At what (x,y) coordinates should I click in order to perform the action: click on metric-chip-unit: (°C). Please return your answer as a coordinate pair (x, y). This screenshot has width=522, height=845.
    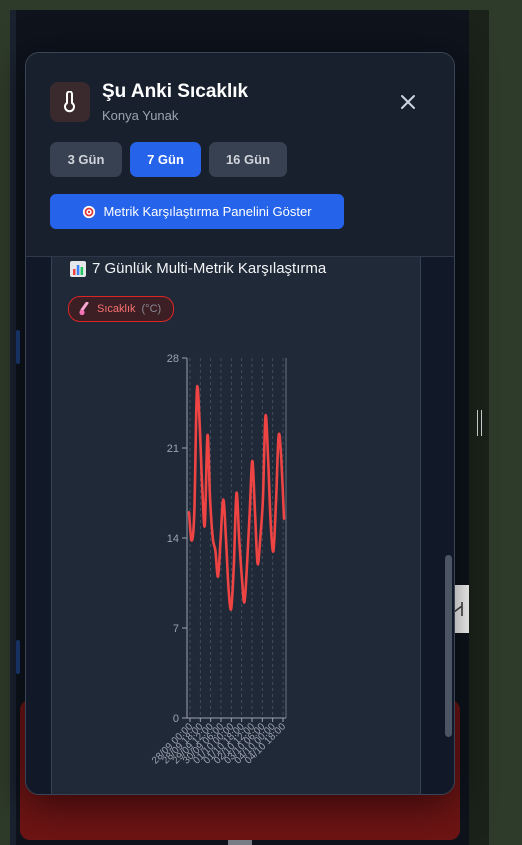
    Looking at the image, I should click on (151, 309).